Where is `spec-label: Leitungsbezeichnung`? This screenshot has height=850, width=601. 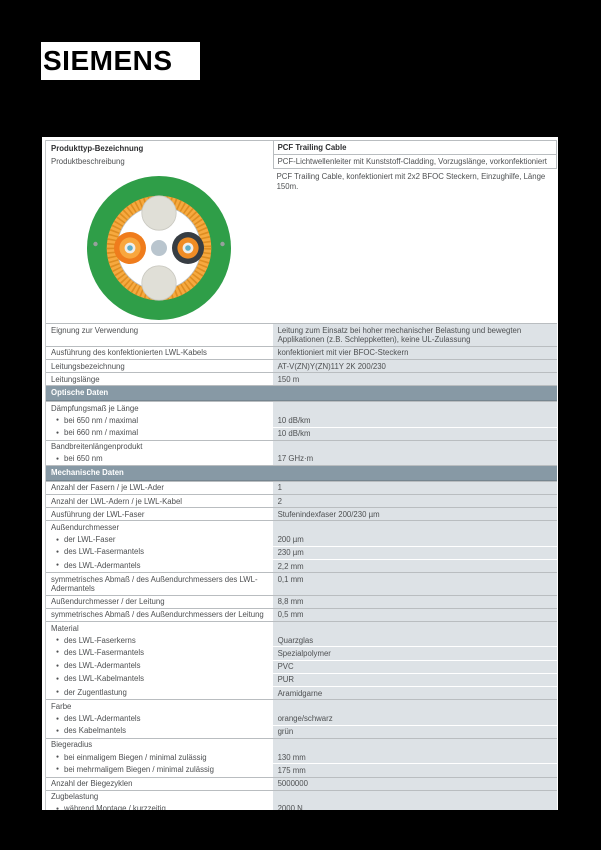 spec-label: Leitungsbezeichnung is located at coordinates (88, 366).